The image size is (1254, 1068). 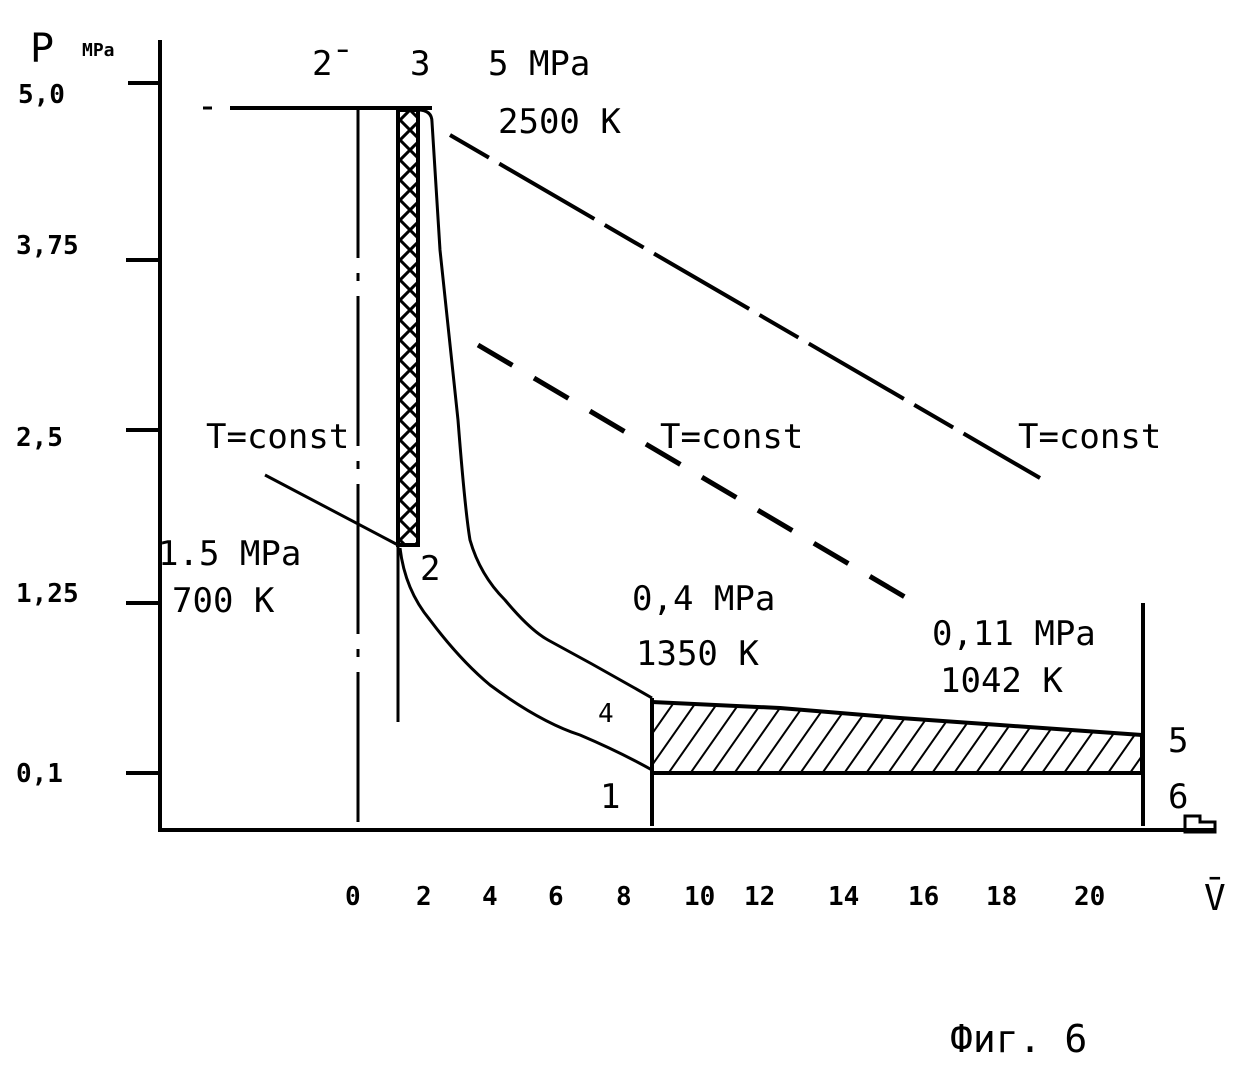 I want to click on x-tick-label: 4, so click(x=490, y=897).